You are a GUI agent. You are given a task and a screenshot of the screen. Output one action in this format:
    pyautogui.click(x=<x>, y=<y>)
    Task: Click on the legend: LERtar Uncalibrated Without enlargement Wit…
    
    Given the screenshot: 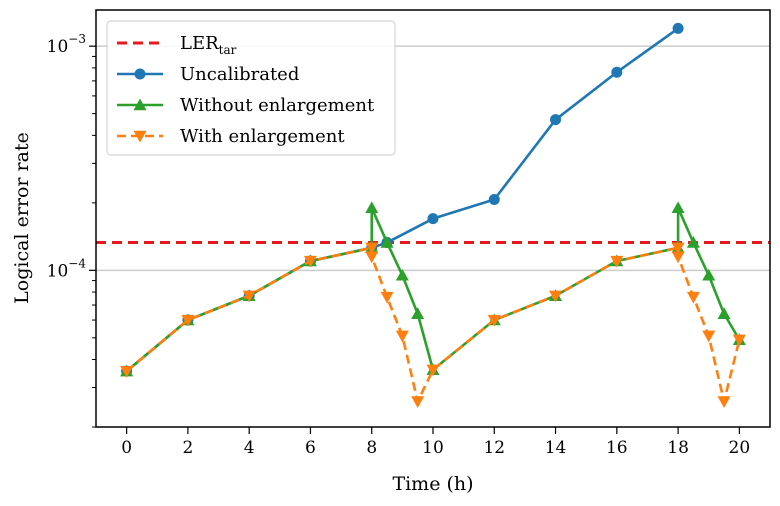 What is the action you would take?
    pyautogui.click(x=251, y=88)
    